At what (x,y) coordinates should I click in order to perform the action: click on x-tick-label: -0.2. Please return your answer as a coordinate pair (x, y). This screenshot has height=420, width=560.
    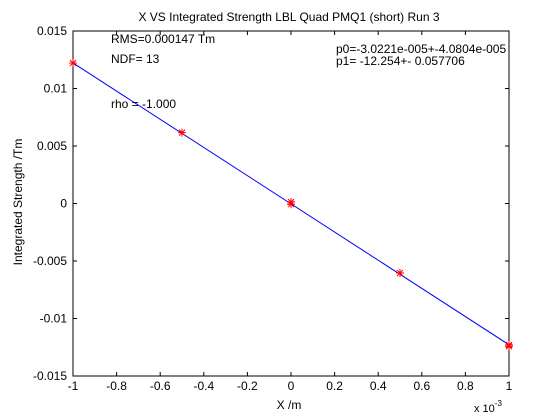
    Looking at the image, I should click on (247, 386).